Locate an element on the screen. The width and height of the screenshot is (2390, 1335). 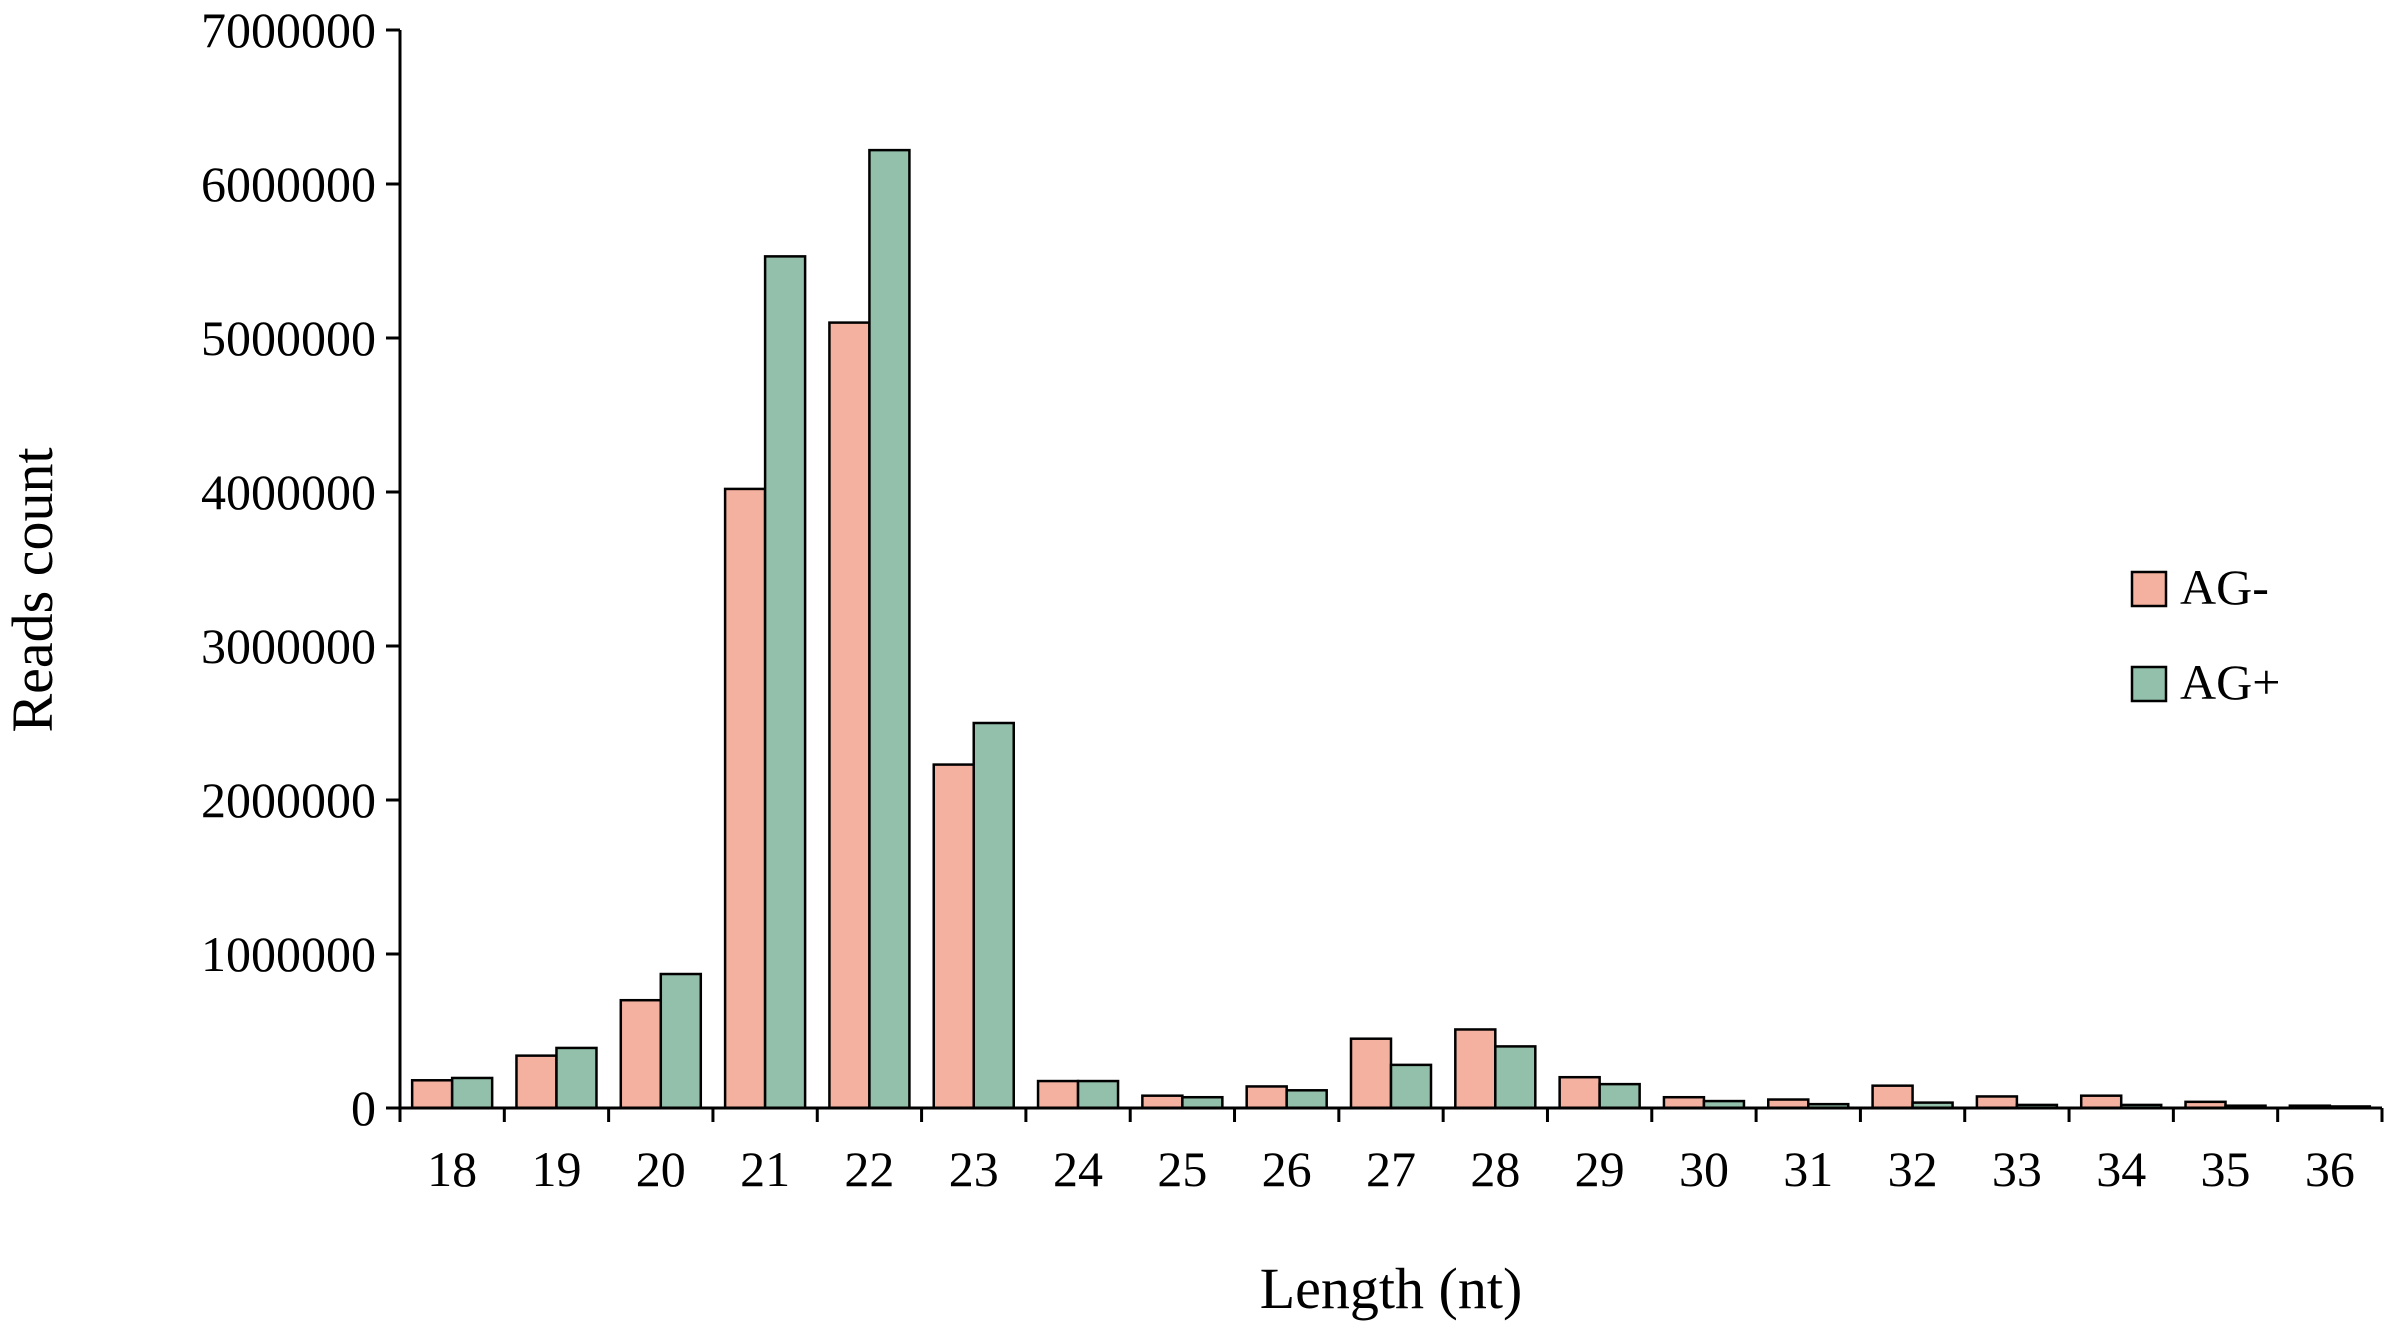
x-tick-label: 23 is located at coordinates (974, 1169).